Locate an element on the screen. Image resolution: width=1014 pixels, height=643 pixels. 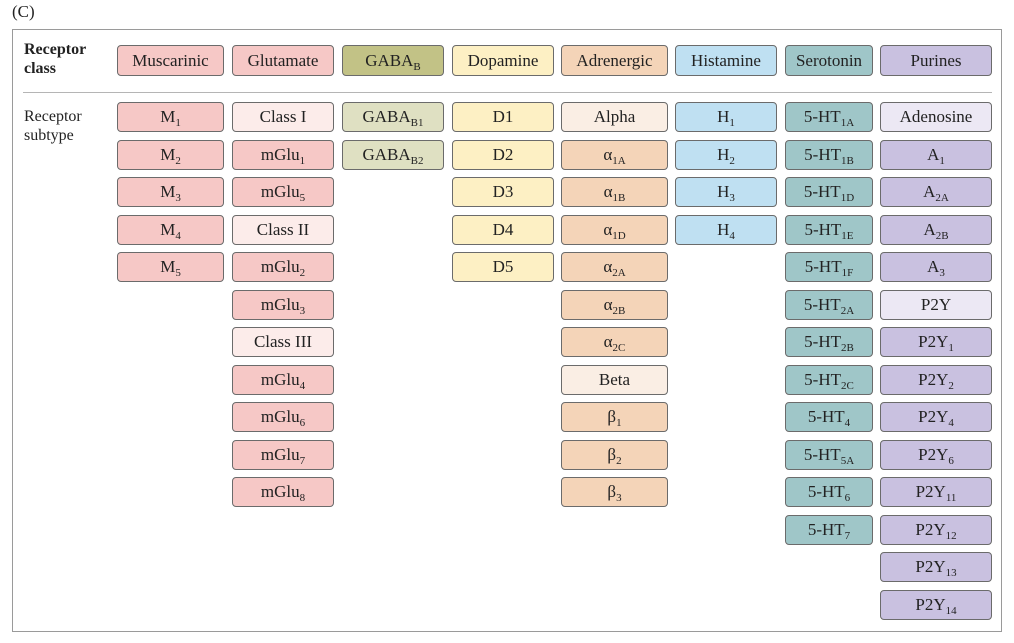
receptor-class-label-line1: Receptor is located at coordinates (55, 49).